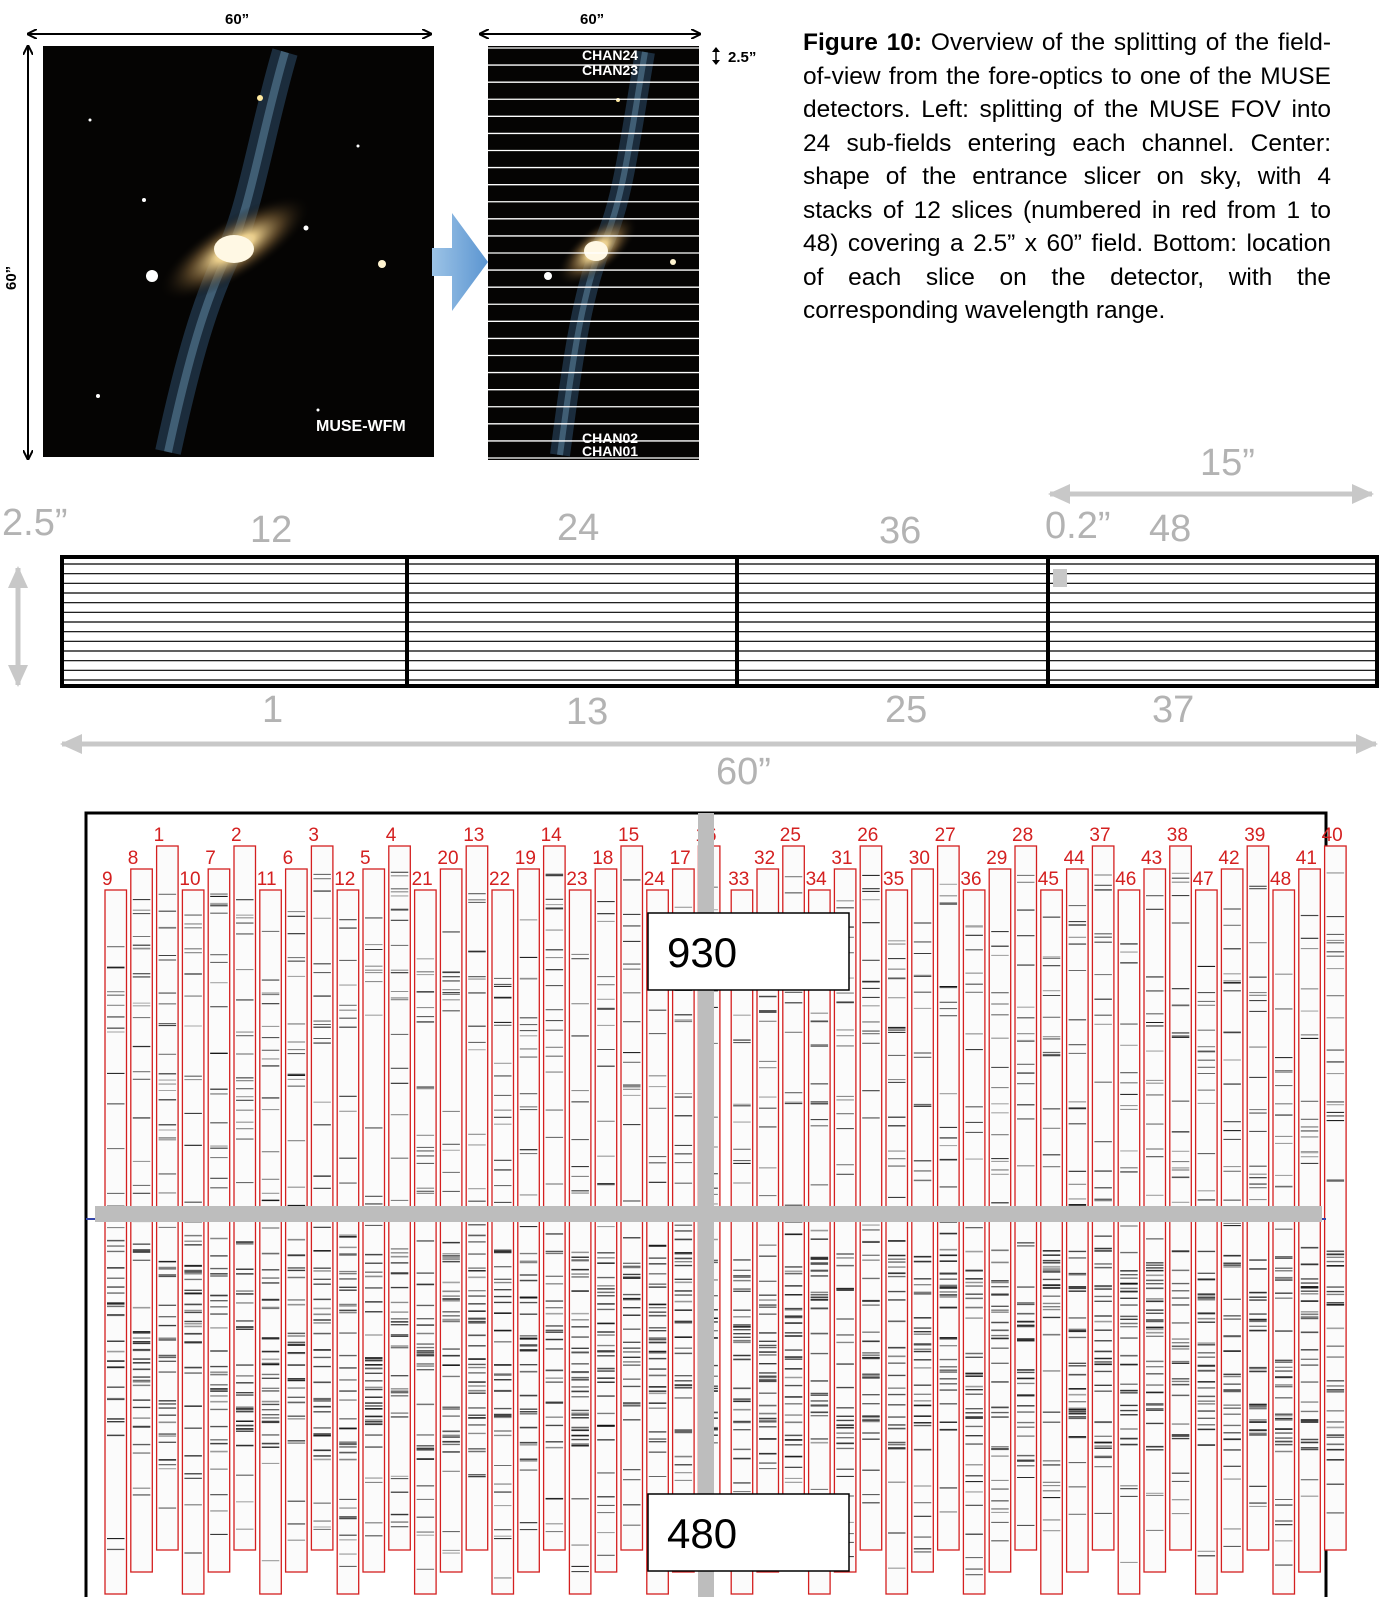  What do you see at coordinates (460, 262) in the screenshot?
I see `split-arrow` at bounding box center [460, 262].